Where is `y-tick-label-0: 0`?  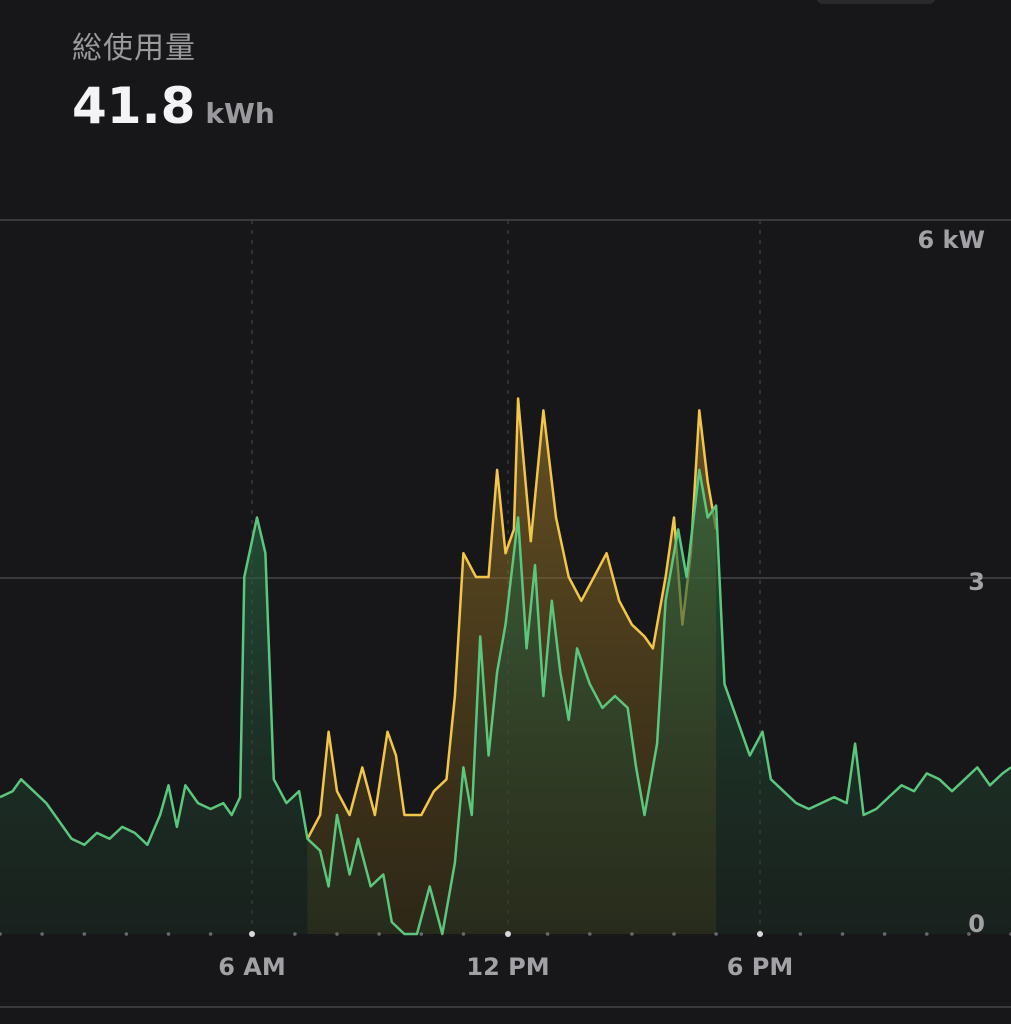
y-tick-label-0: 0 is located at coordinates (976, 924).